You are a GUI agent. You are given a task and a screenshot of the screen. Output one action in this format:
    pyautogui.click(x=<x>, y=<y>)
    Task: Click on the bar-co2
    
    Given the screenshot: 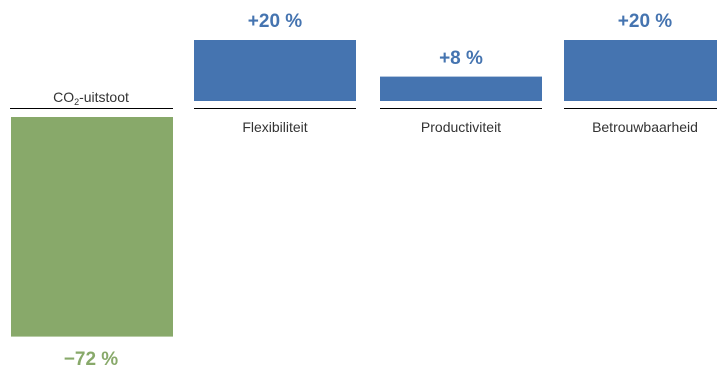 What is the action you would take?
    pyautogui.click(x=92, y=227)
    